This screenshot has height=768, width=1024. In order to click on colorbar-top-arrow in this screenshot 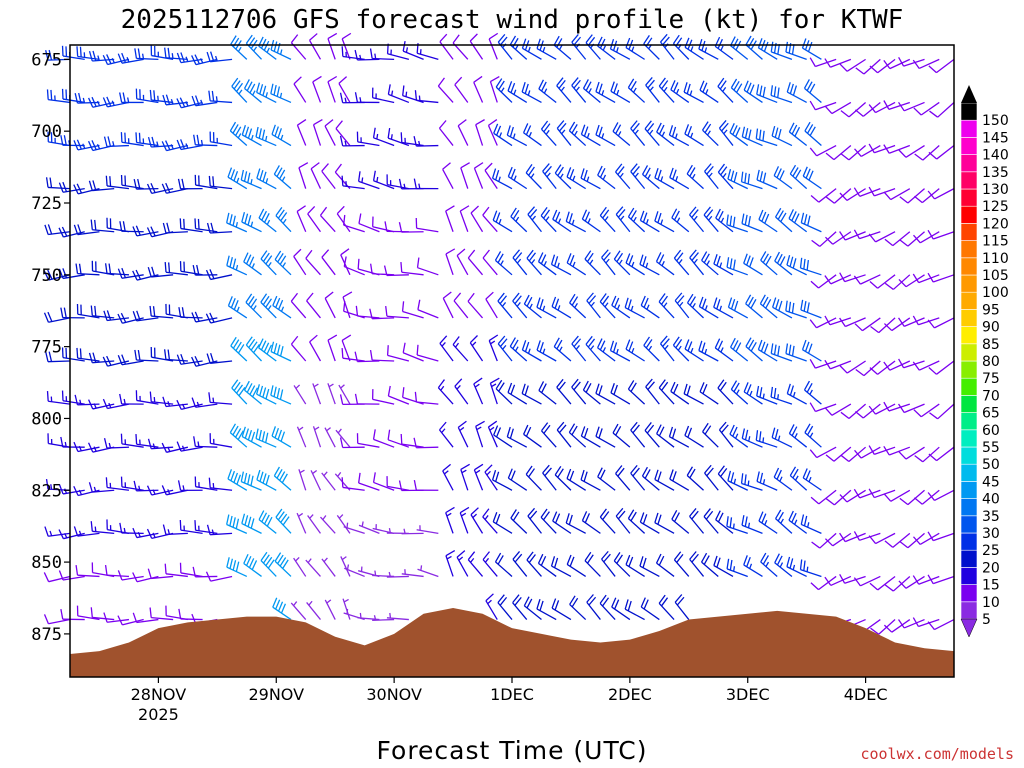, I will do `click(969, 94)`.